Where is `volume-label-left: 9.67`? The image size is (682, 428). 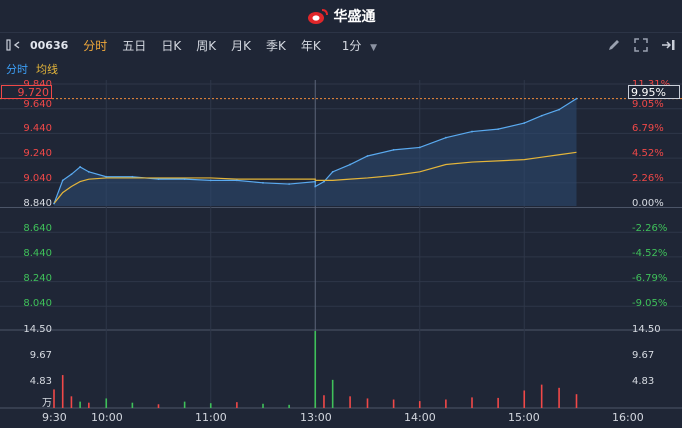
volume-label-left: 9.67 is located at coordinates (40, 355).